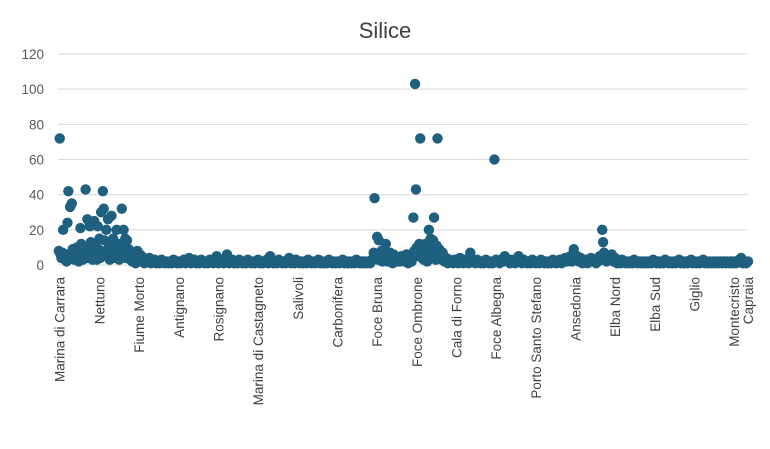 Image resolution: width=770 pixels, height=449 pixels. What do you see at coordinates (496, 318) in the screenshot?
I see `x-category-label-foce-albegna: Foce Albegna` at bounding box center [496, 318].